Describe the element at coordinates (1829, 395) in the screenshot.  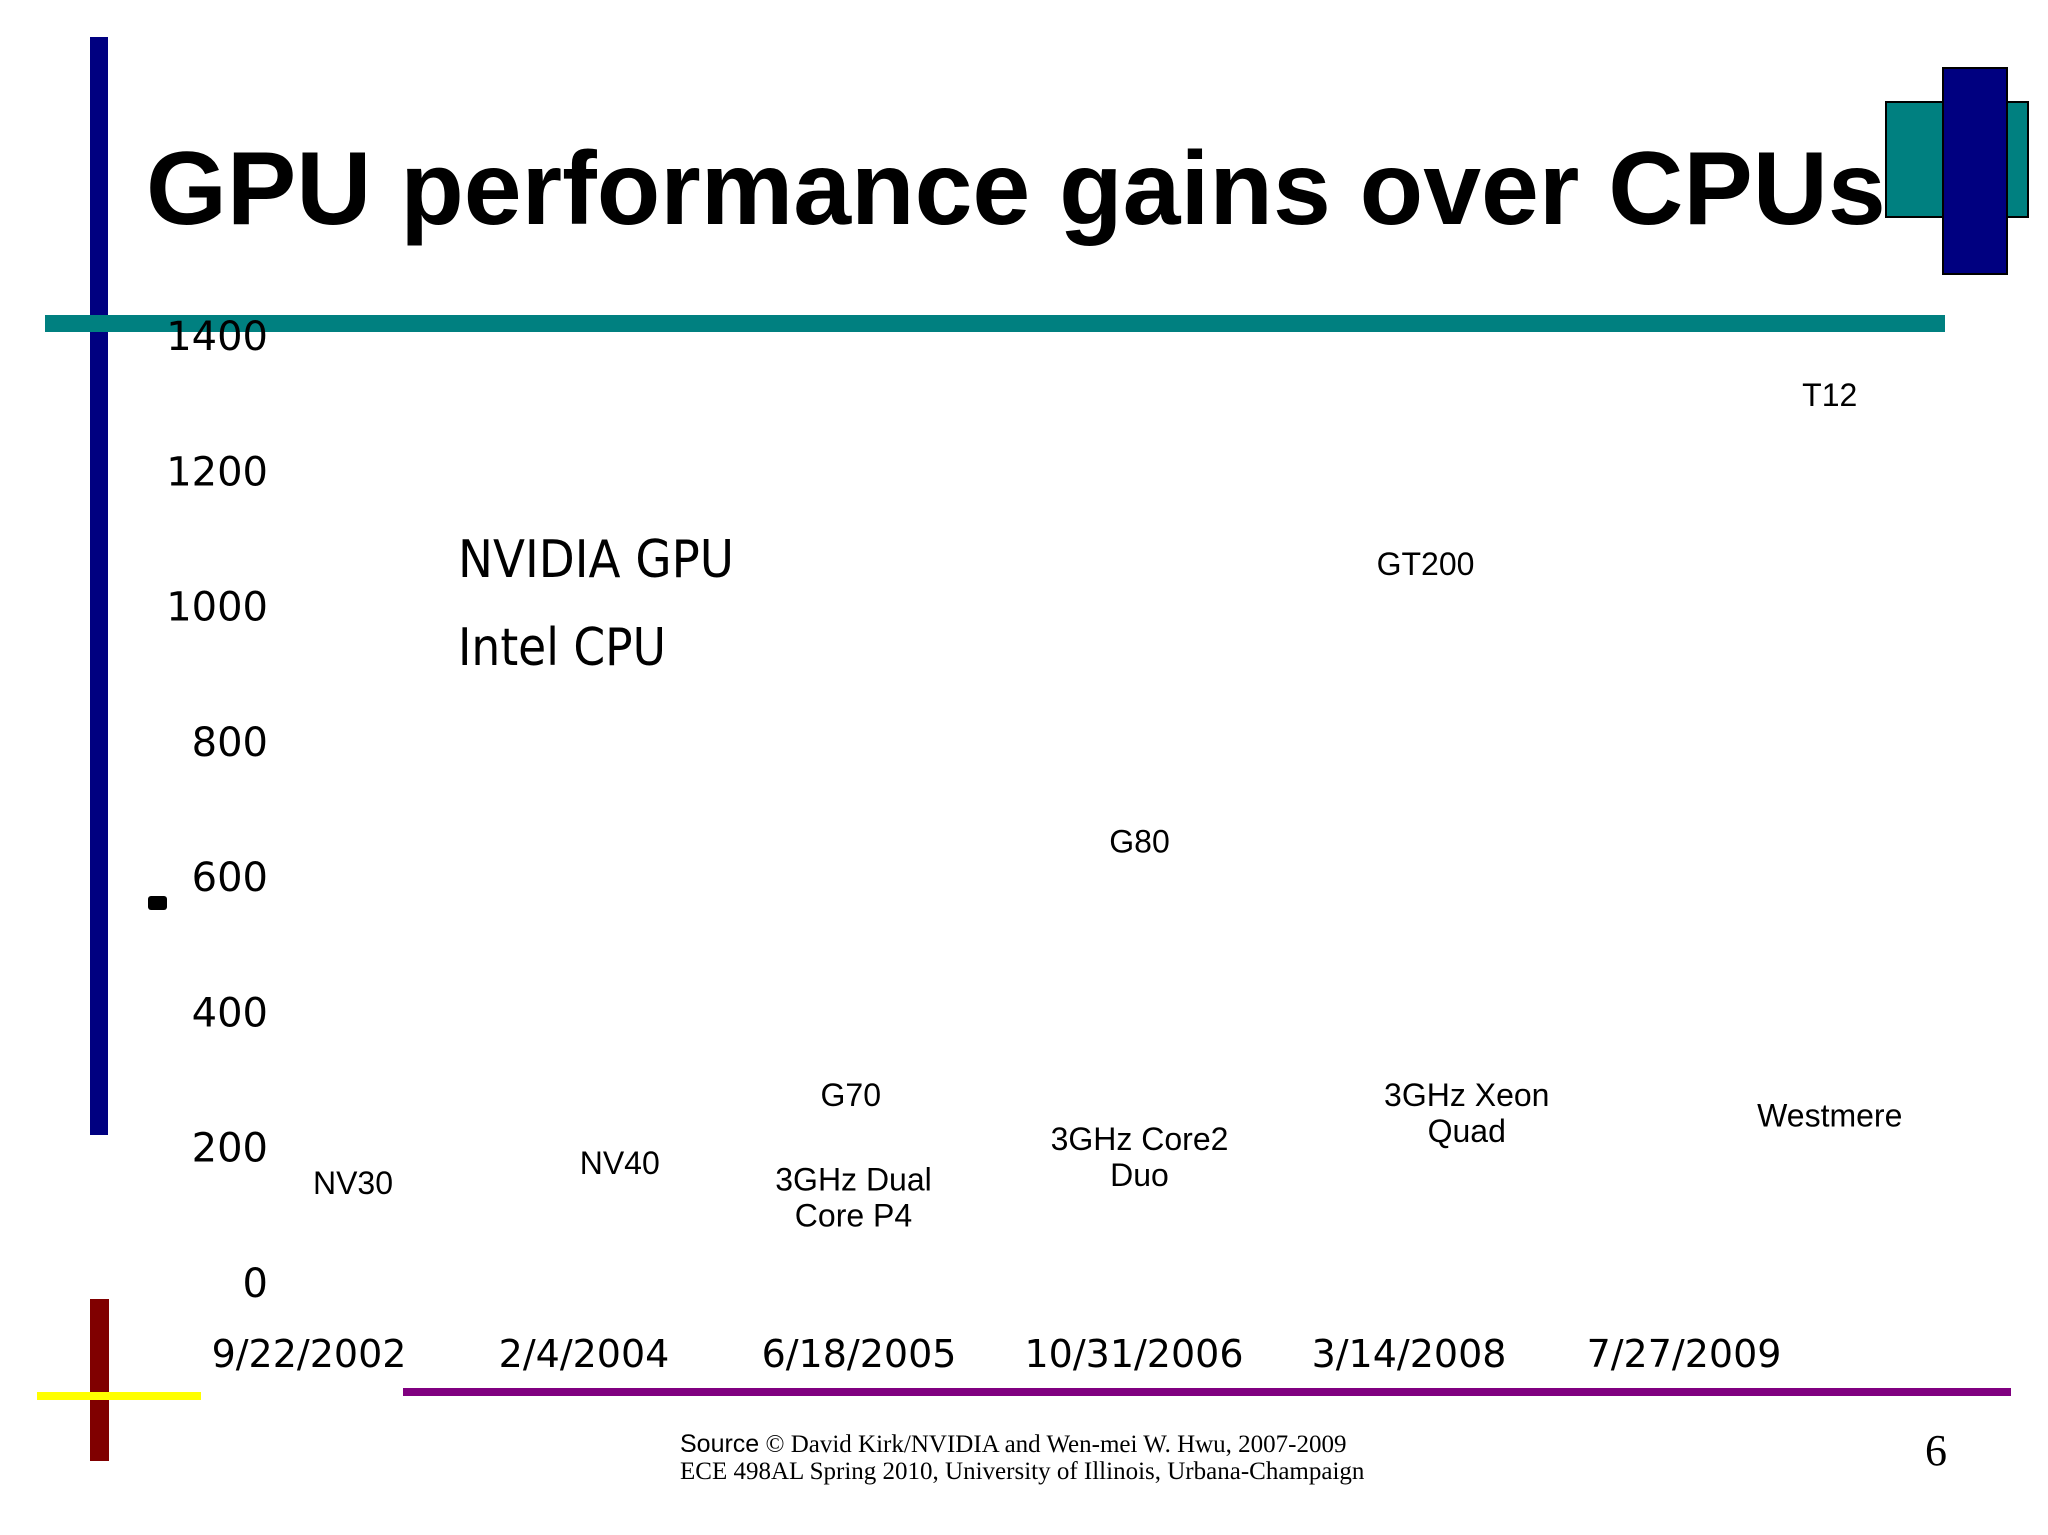
I see `chip-label: T12` at that location.